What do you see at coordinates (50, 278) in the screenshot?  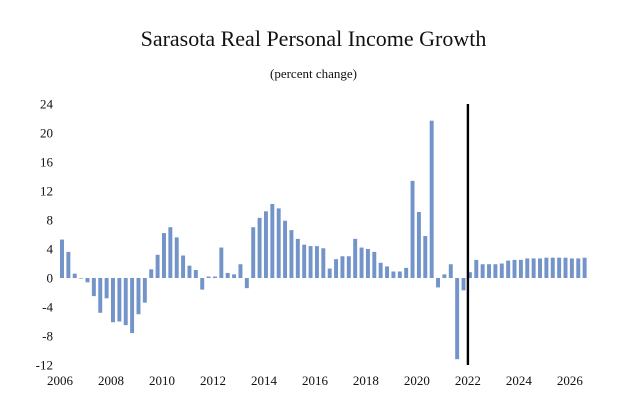 I see `y-tick-label: 0` at bounding box center [50, 278].